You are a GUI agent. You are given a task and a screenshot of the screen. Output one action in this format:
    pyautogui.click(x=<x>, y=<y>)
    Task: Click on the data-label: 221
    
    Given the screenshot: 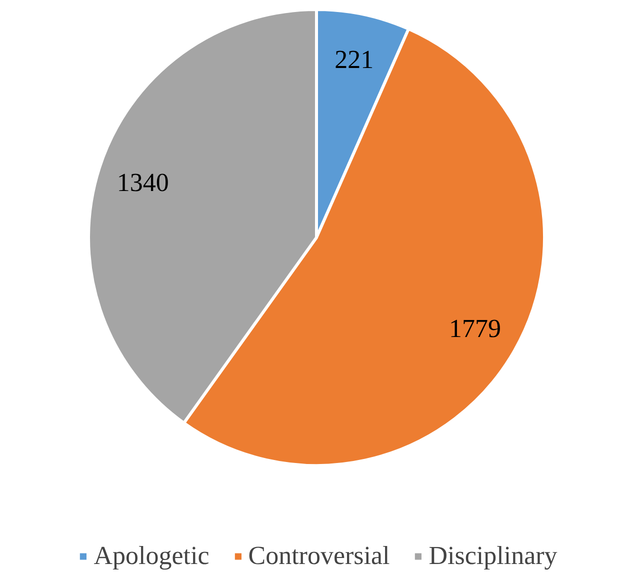 What is the action you would take?
    pyautogui.click(x=354, y=59)
    